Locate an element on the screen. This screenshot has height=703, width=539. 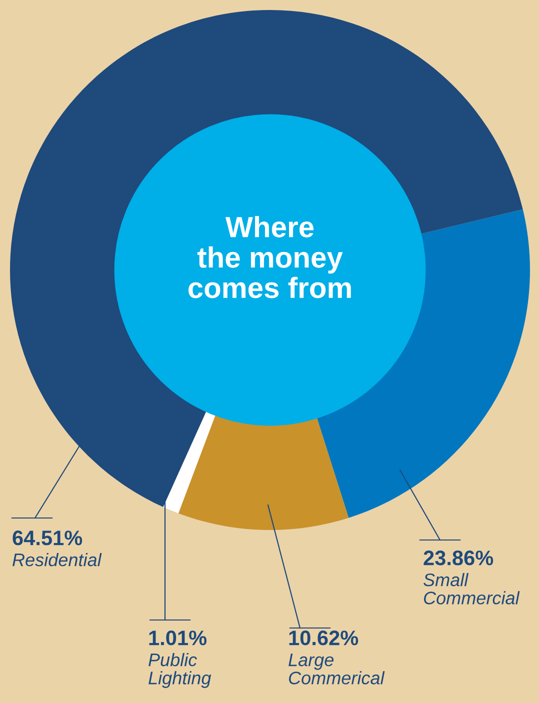
data-label: 64.51% is located at coordinates (47, 538).